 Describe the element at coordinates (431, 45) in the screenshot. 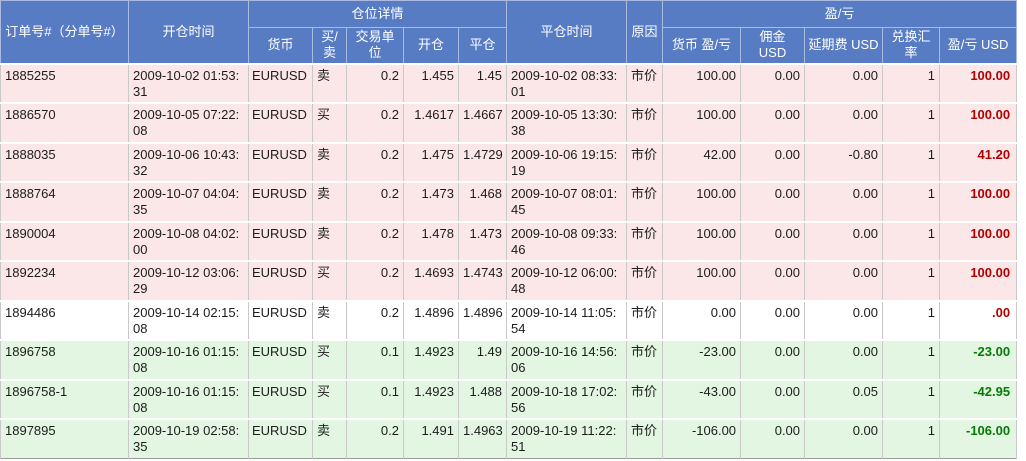

I see `col-header-open-price: 开仓` at that location.